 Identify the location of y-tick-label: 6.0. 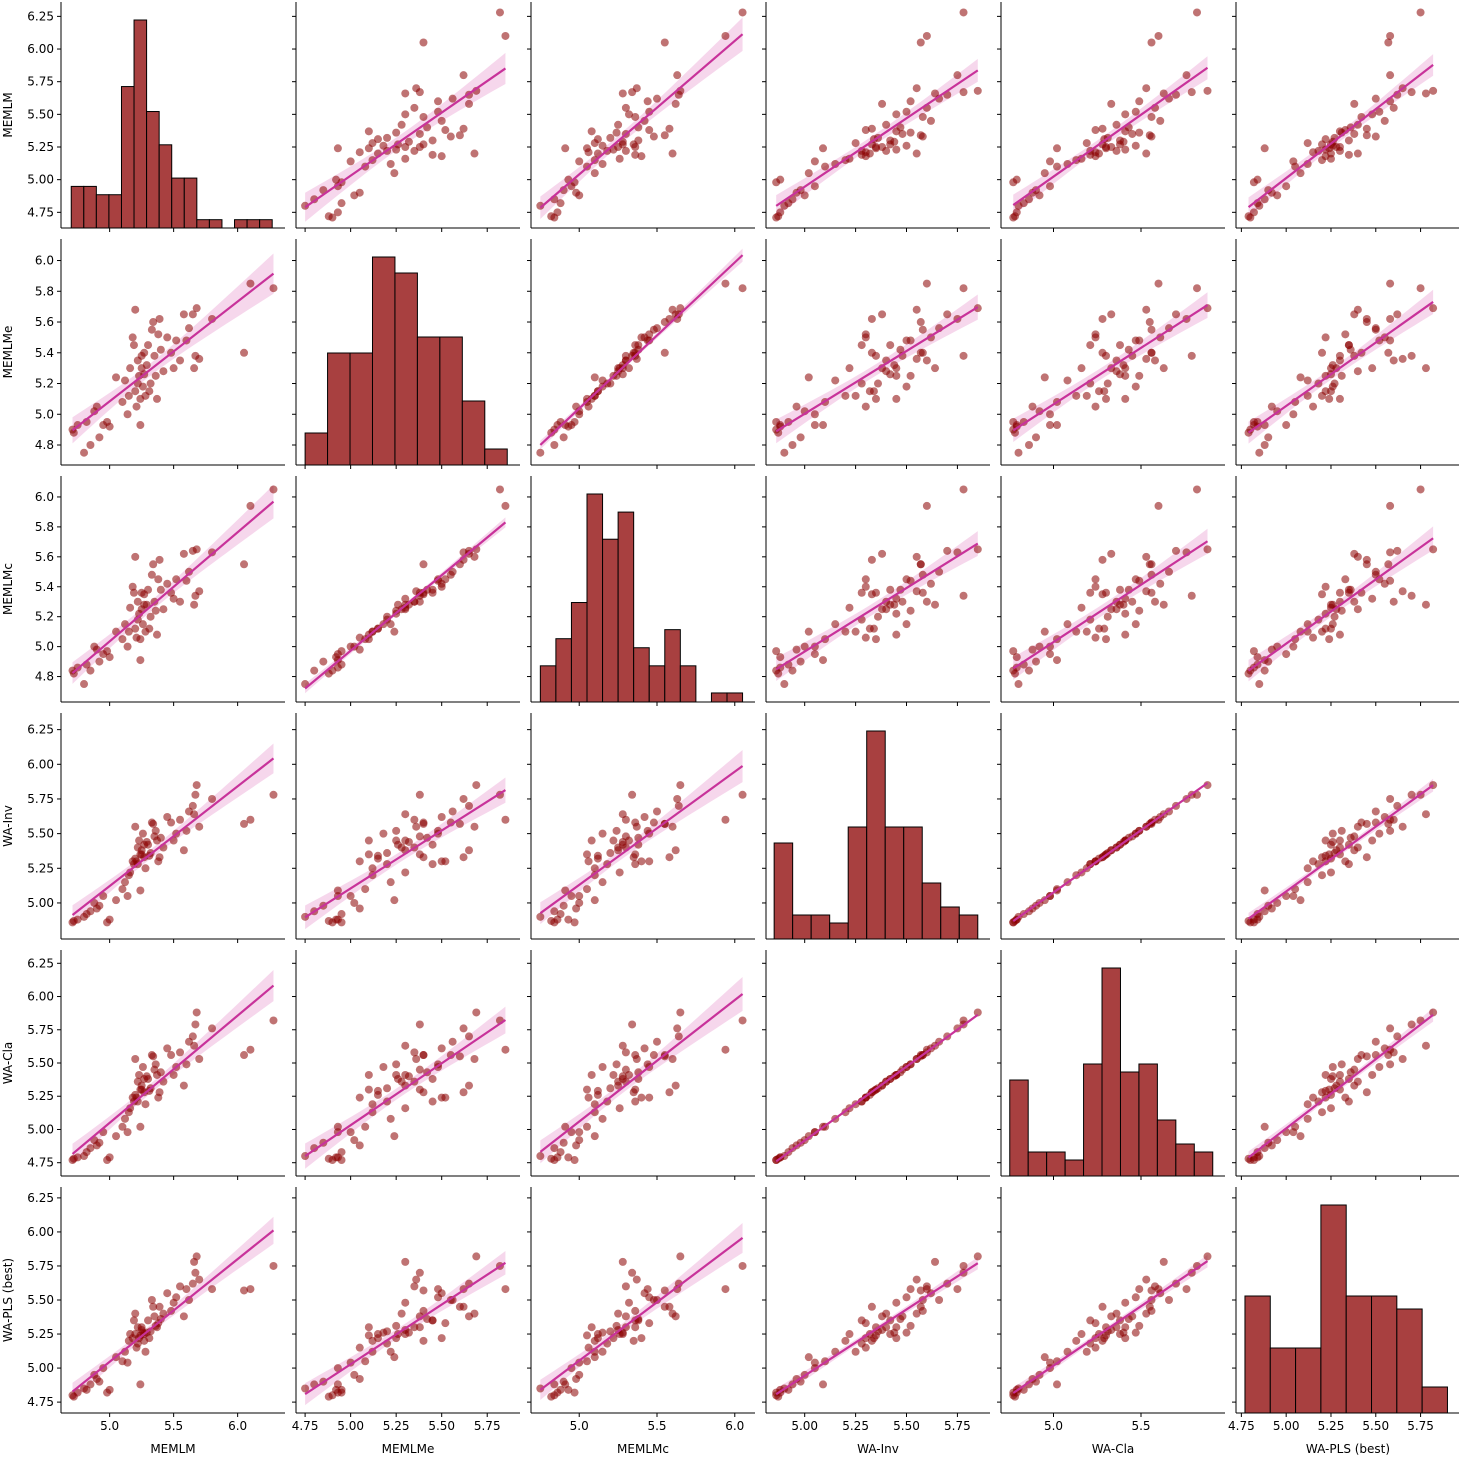
(44, 497).